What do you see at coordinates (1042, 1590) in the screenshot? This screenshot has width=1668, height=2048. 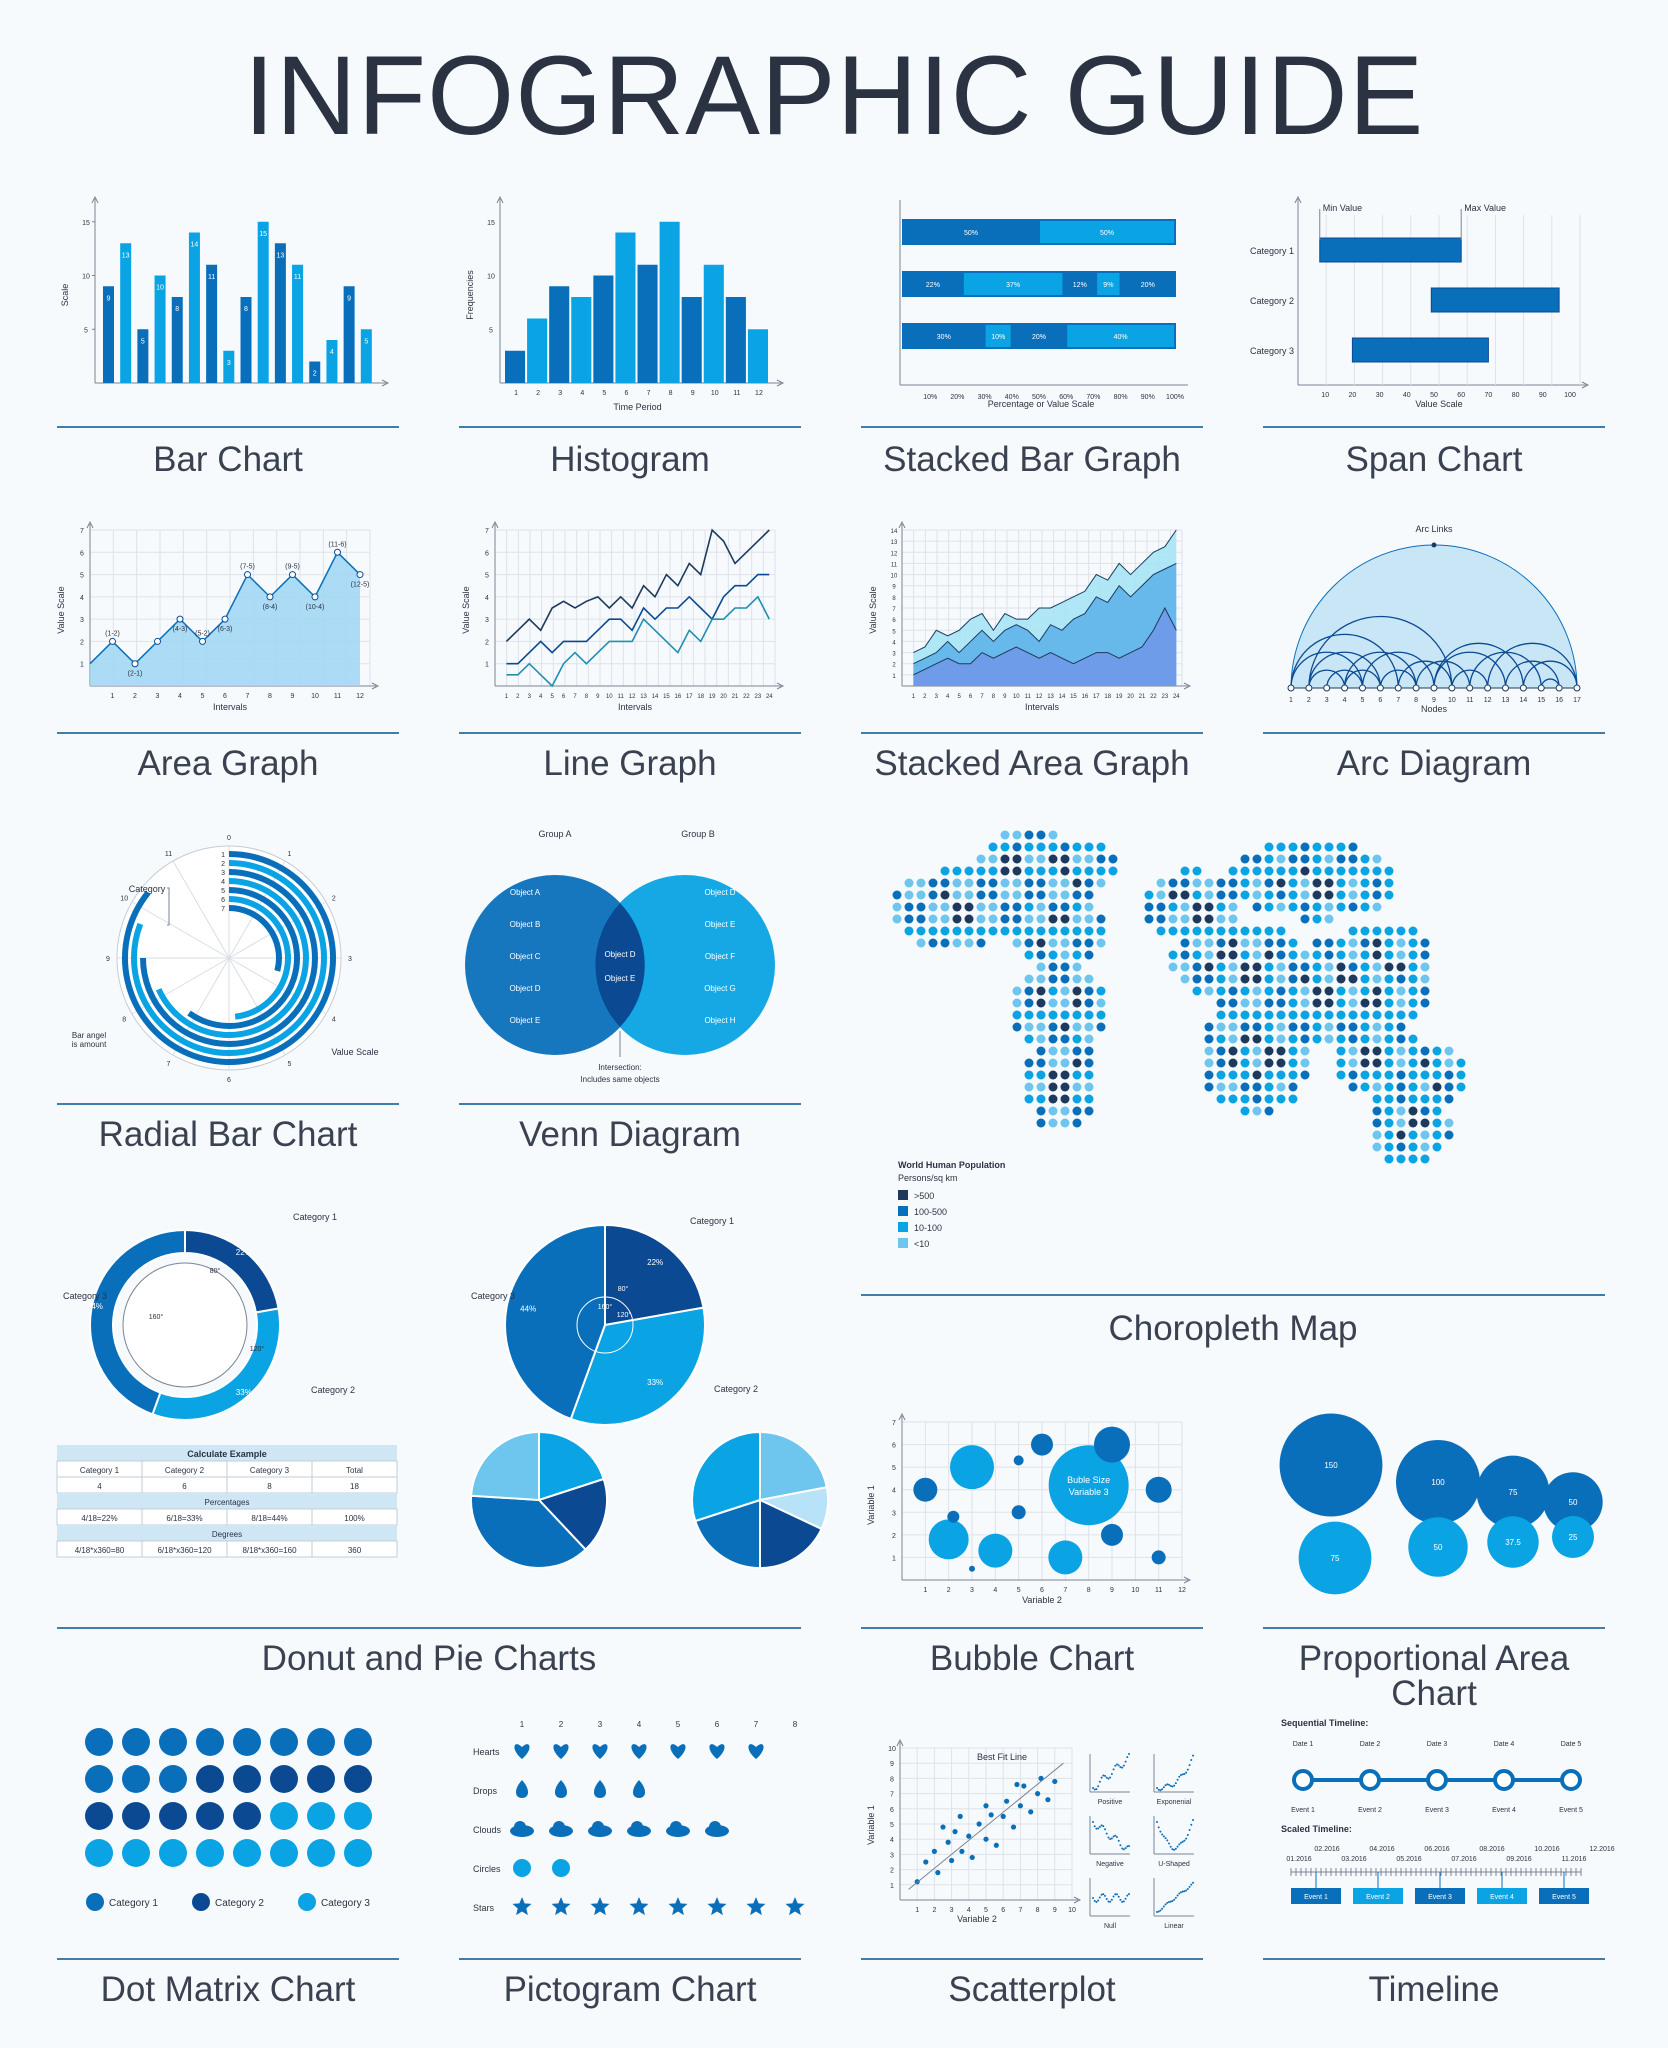 I see `x-tick-label: 6` at bounding box center [1042, 1590].